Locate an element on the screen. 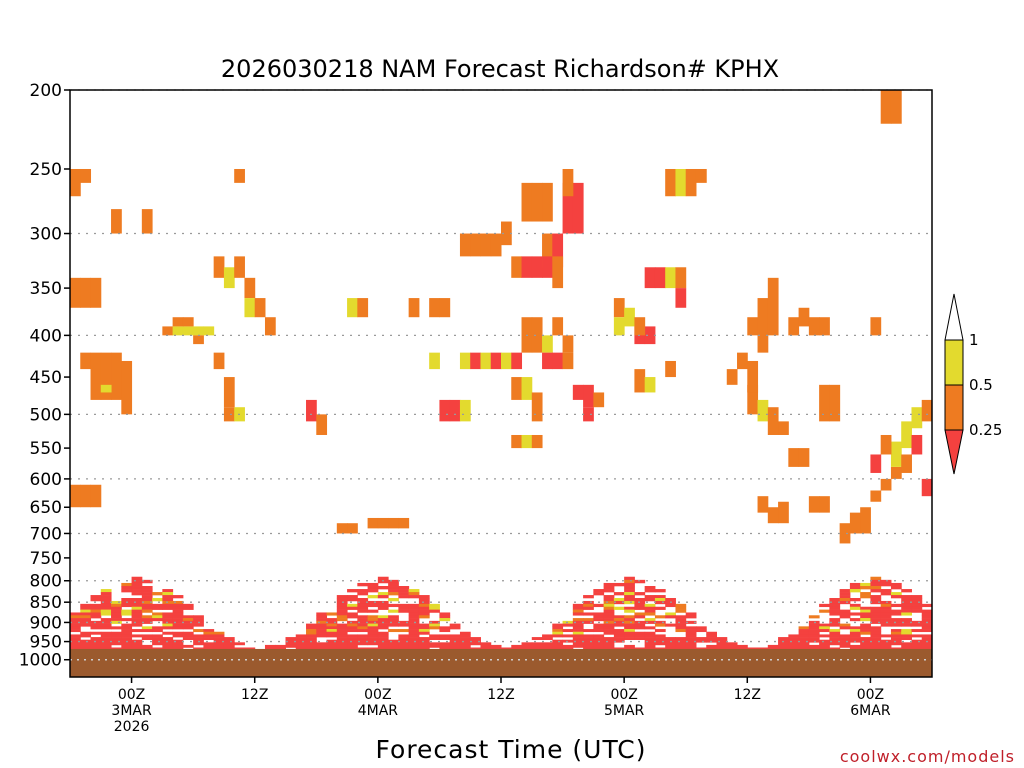 The image size is (1024, 768). legend-label: 0.5 is located at coordinates (981, 385).